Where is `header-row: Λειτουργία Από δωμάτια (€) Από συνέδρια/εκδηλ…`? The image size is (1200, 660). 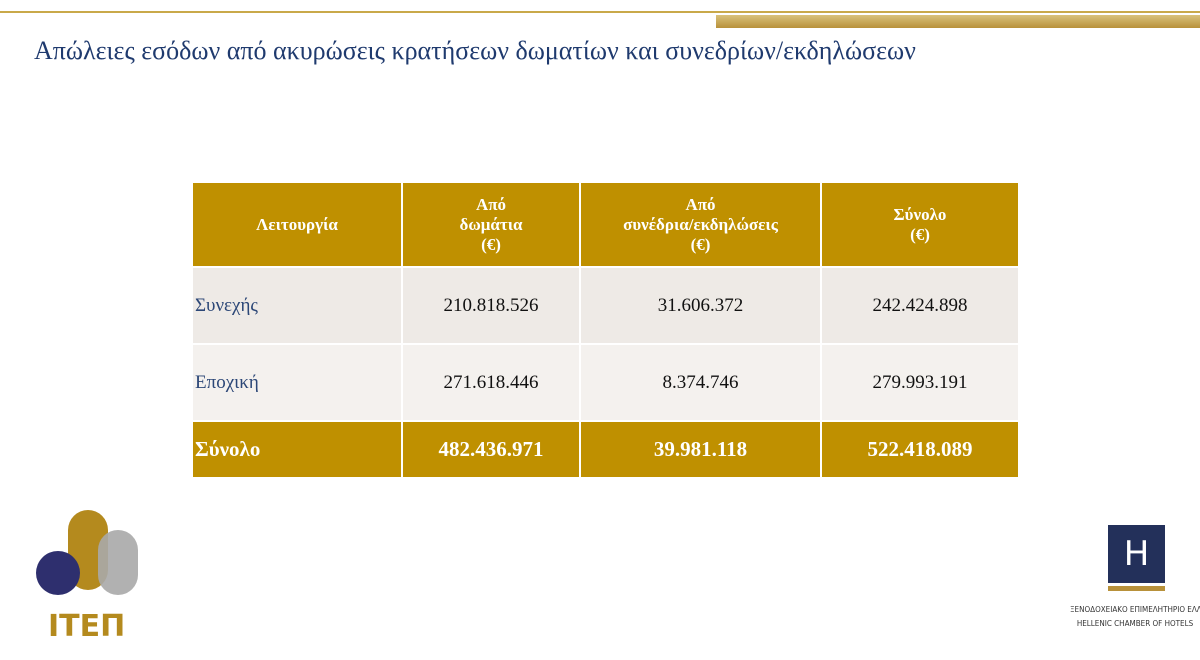 header-row: Λειτουργία Από δωμάτια (€) Από συνέδρια/εκδηλ… is located at coordinates (605, 225).